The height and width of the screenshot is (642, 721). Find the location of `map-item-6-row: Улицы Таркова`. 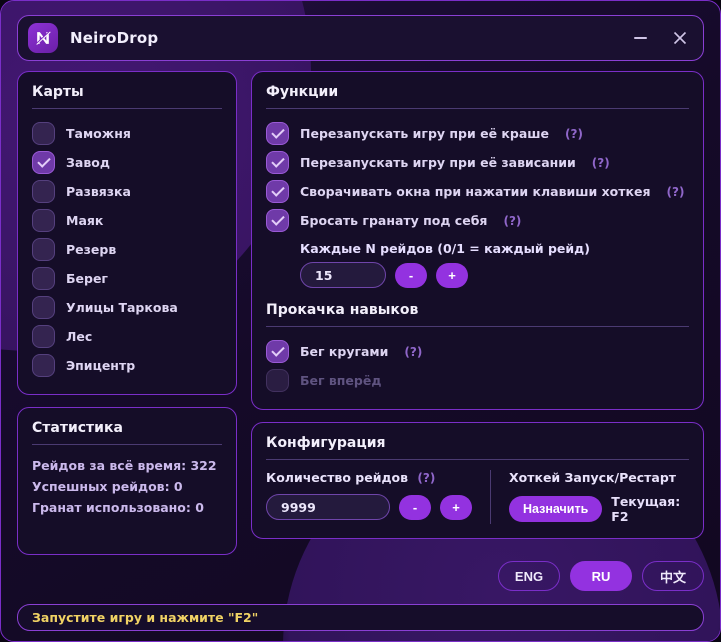

map-item-6-row: Улицы Таркова is located at coordinates (127, 307).